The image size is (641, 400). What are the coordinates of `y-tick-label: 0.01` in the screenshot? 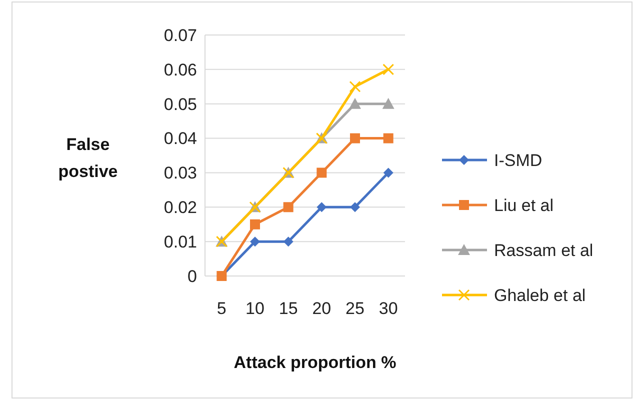 It's located at (180, 242).